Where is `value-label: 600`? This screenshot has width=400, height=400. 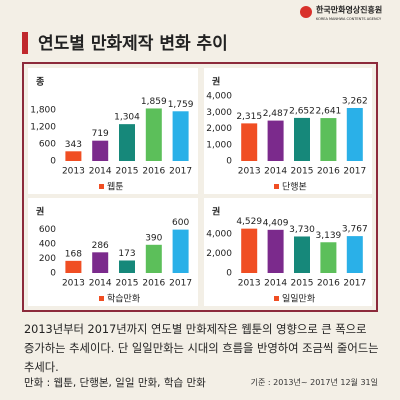 value-label: 600 is located at coordinates (180, 223).